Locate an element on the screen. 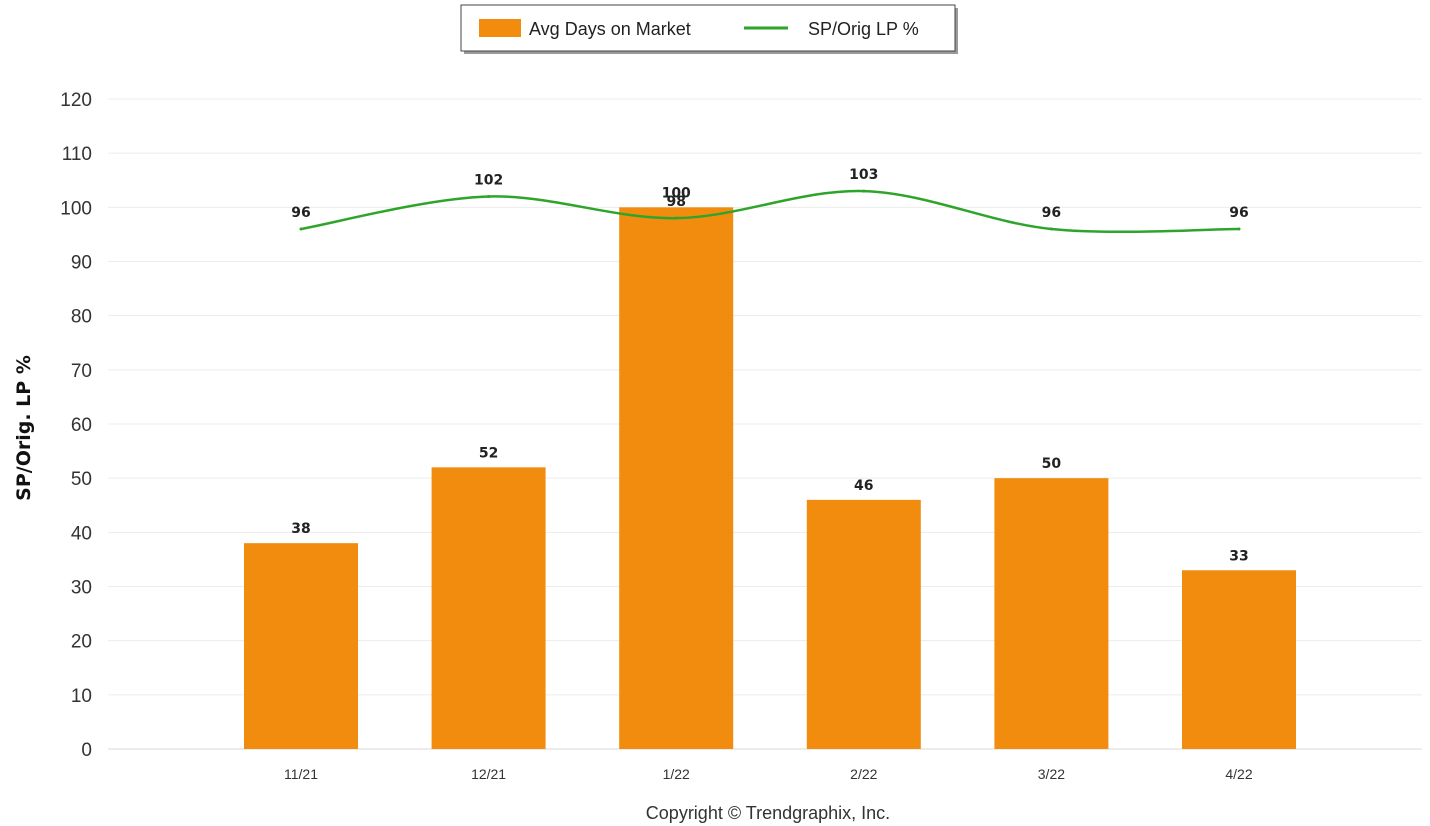  y-tick-label: 20 is located at coordinates (81, 642).